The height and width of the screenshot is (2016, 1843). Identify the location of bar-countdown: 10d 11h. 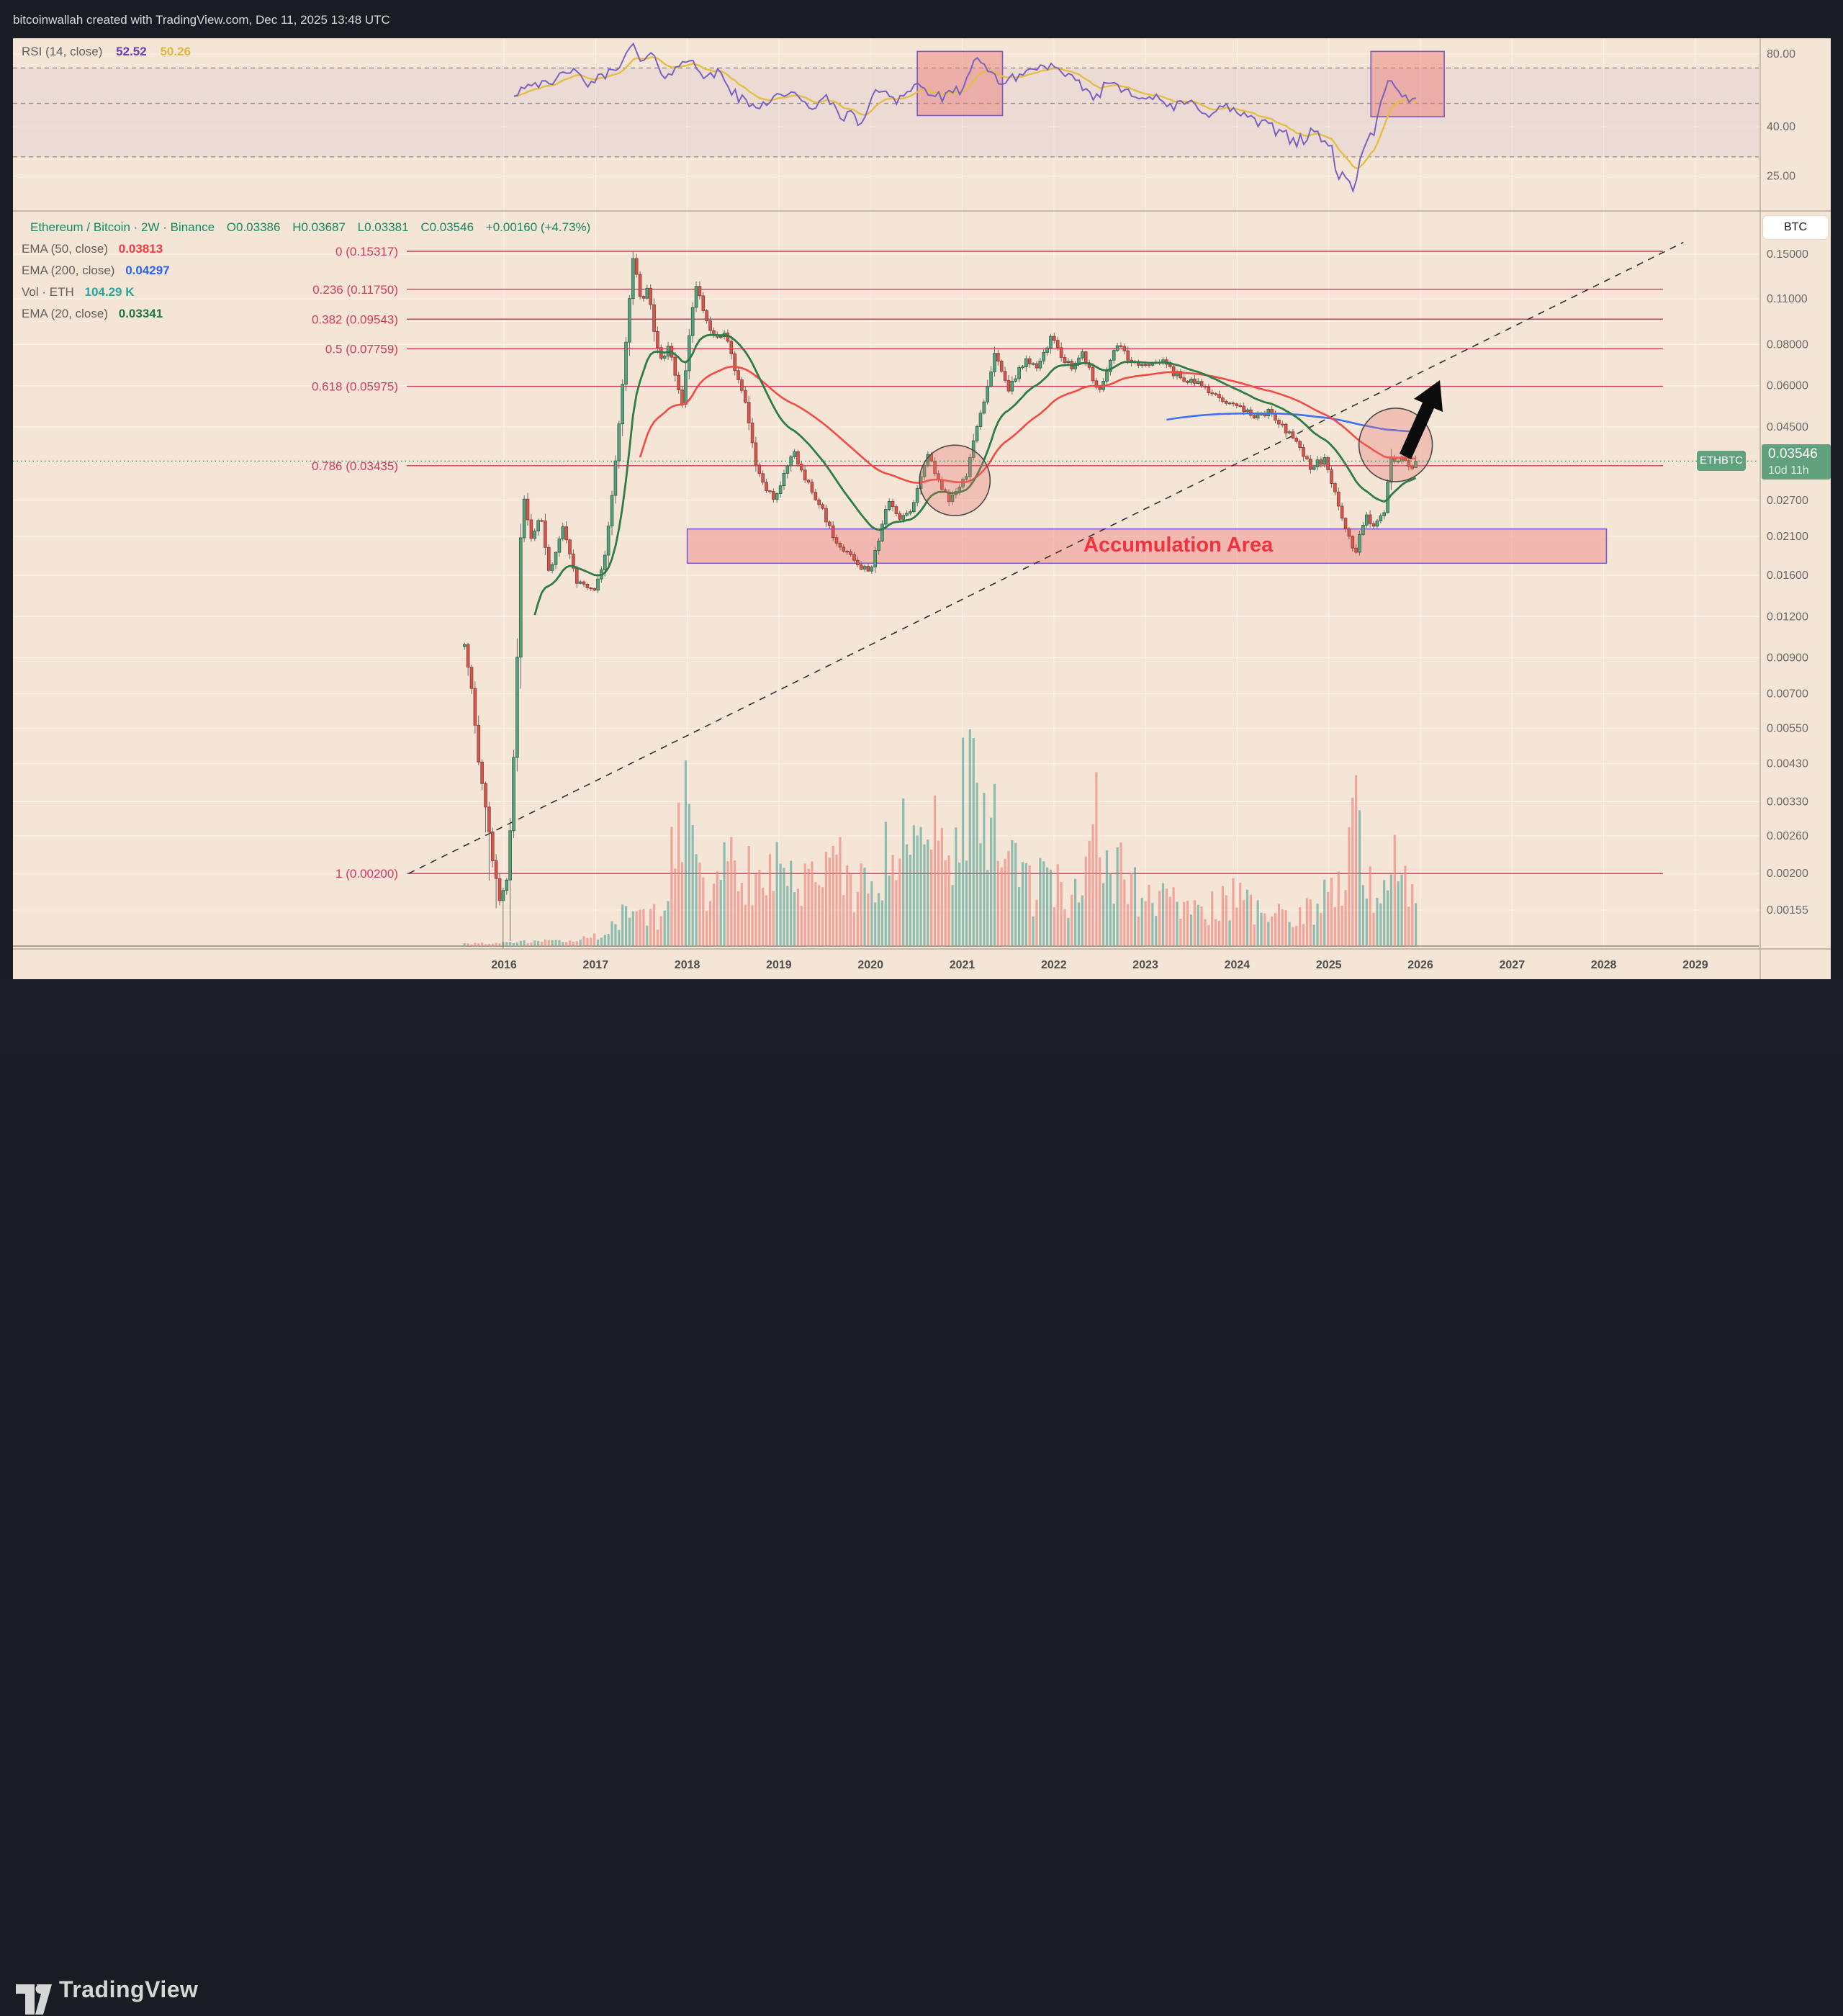
(1788, 470).